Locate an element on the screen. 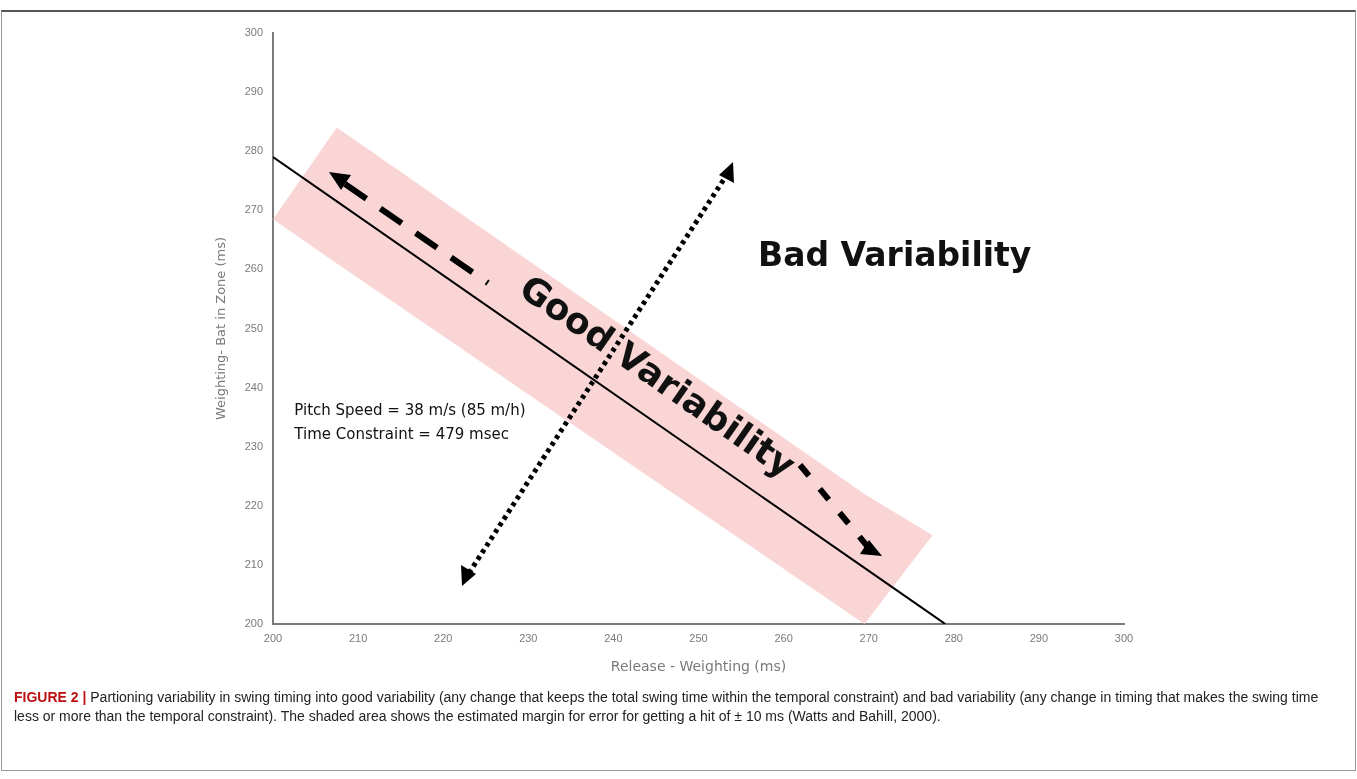 This screenshot has width=1357, height=779. x-tick-label: 300 is located at coordinates (1124, 637).